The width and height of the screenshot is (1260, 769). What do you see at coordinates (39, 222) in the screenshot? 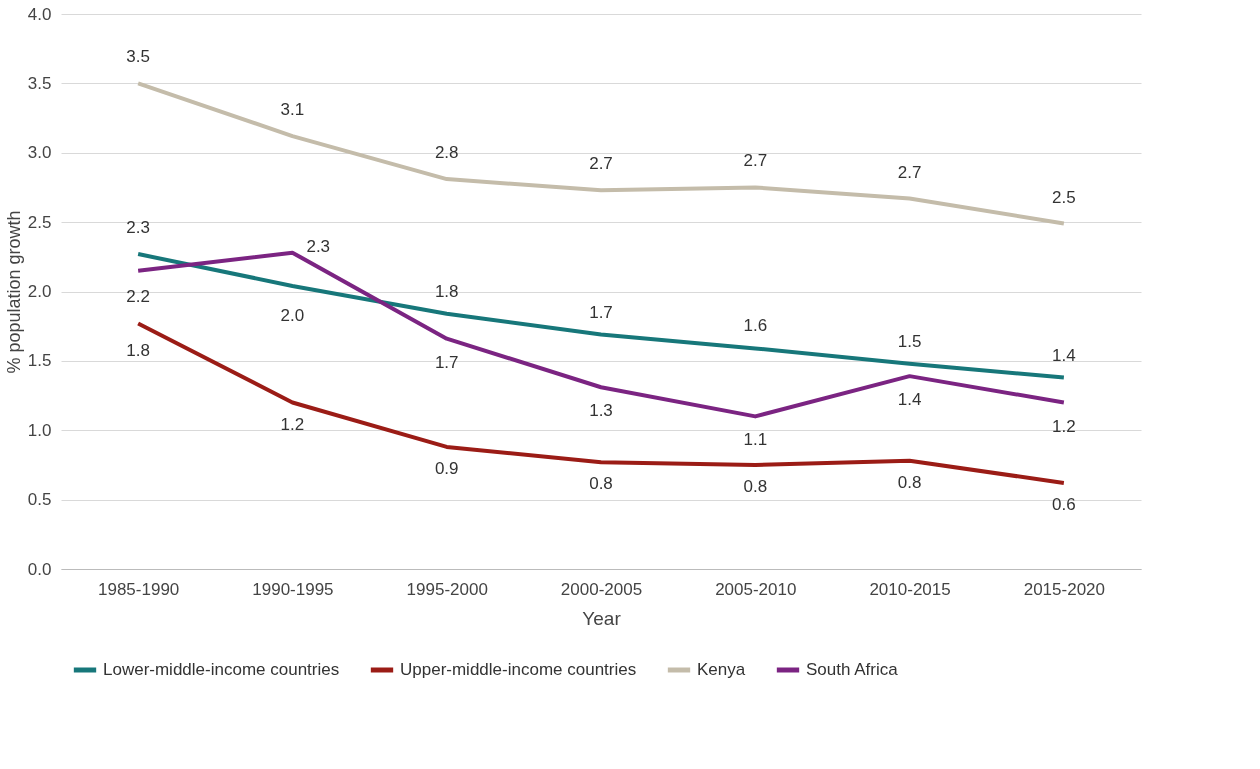
I see `y-tick-label: 2.5` at bounding box center [39, 222].